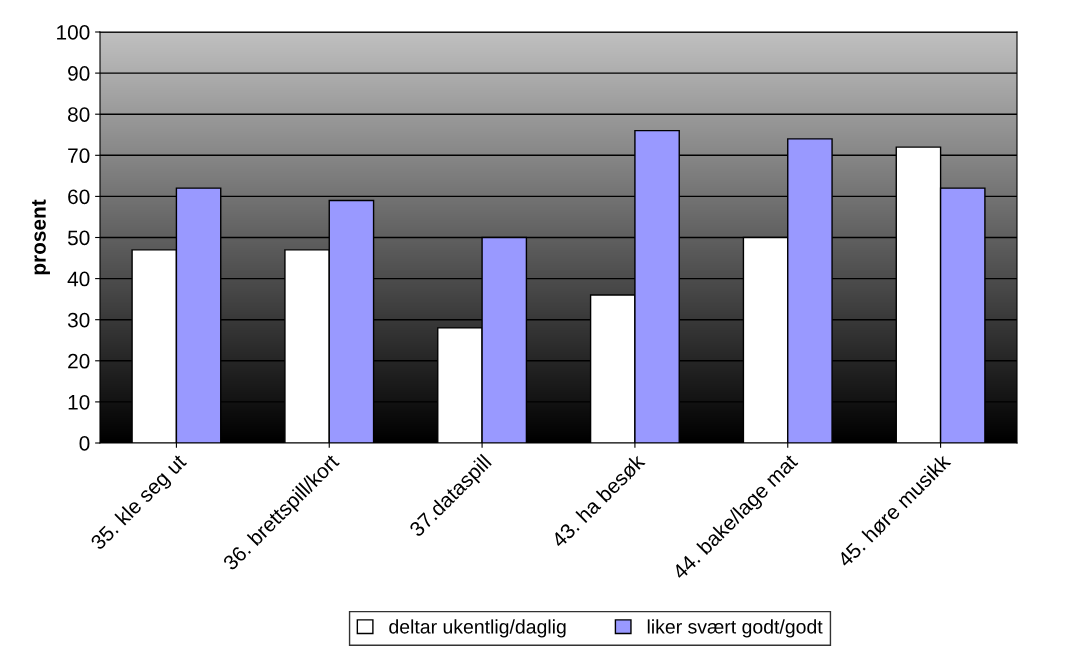  What do you see at coordinates (79, 114) in the screenshot?
I see `y-tick-label: 80` at bounding box center [79, 114].